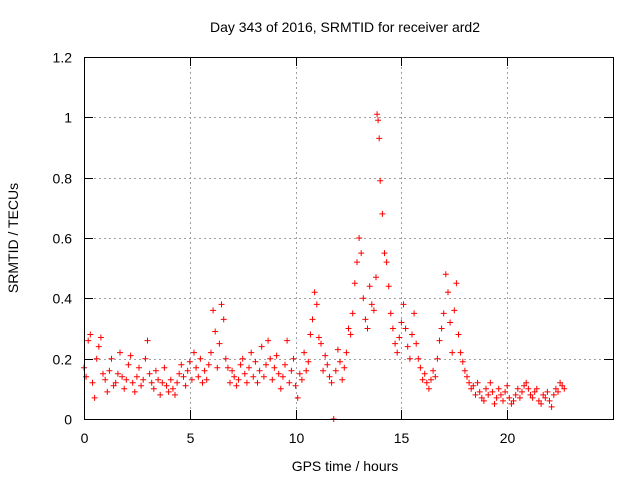 Image resolution: width=640 pixels, height=480 pixels. I want to click on y-tick-label: 1, so click(68, 118).